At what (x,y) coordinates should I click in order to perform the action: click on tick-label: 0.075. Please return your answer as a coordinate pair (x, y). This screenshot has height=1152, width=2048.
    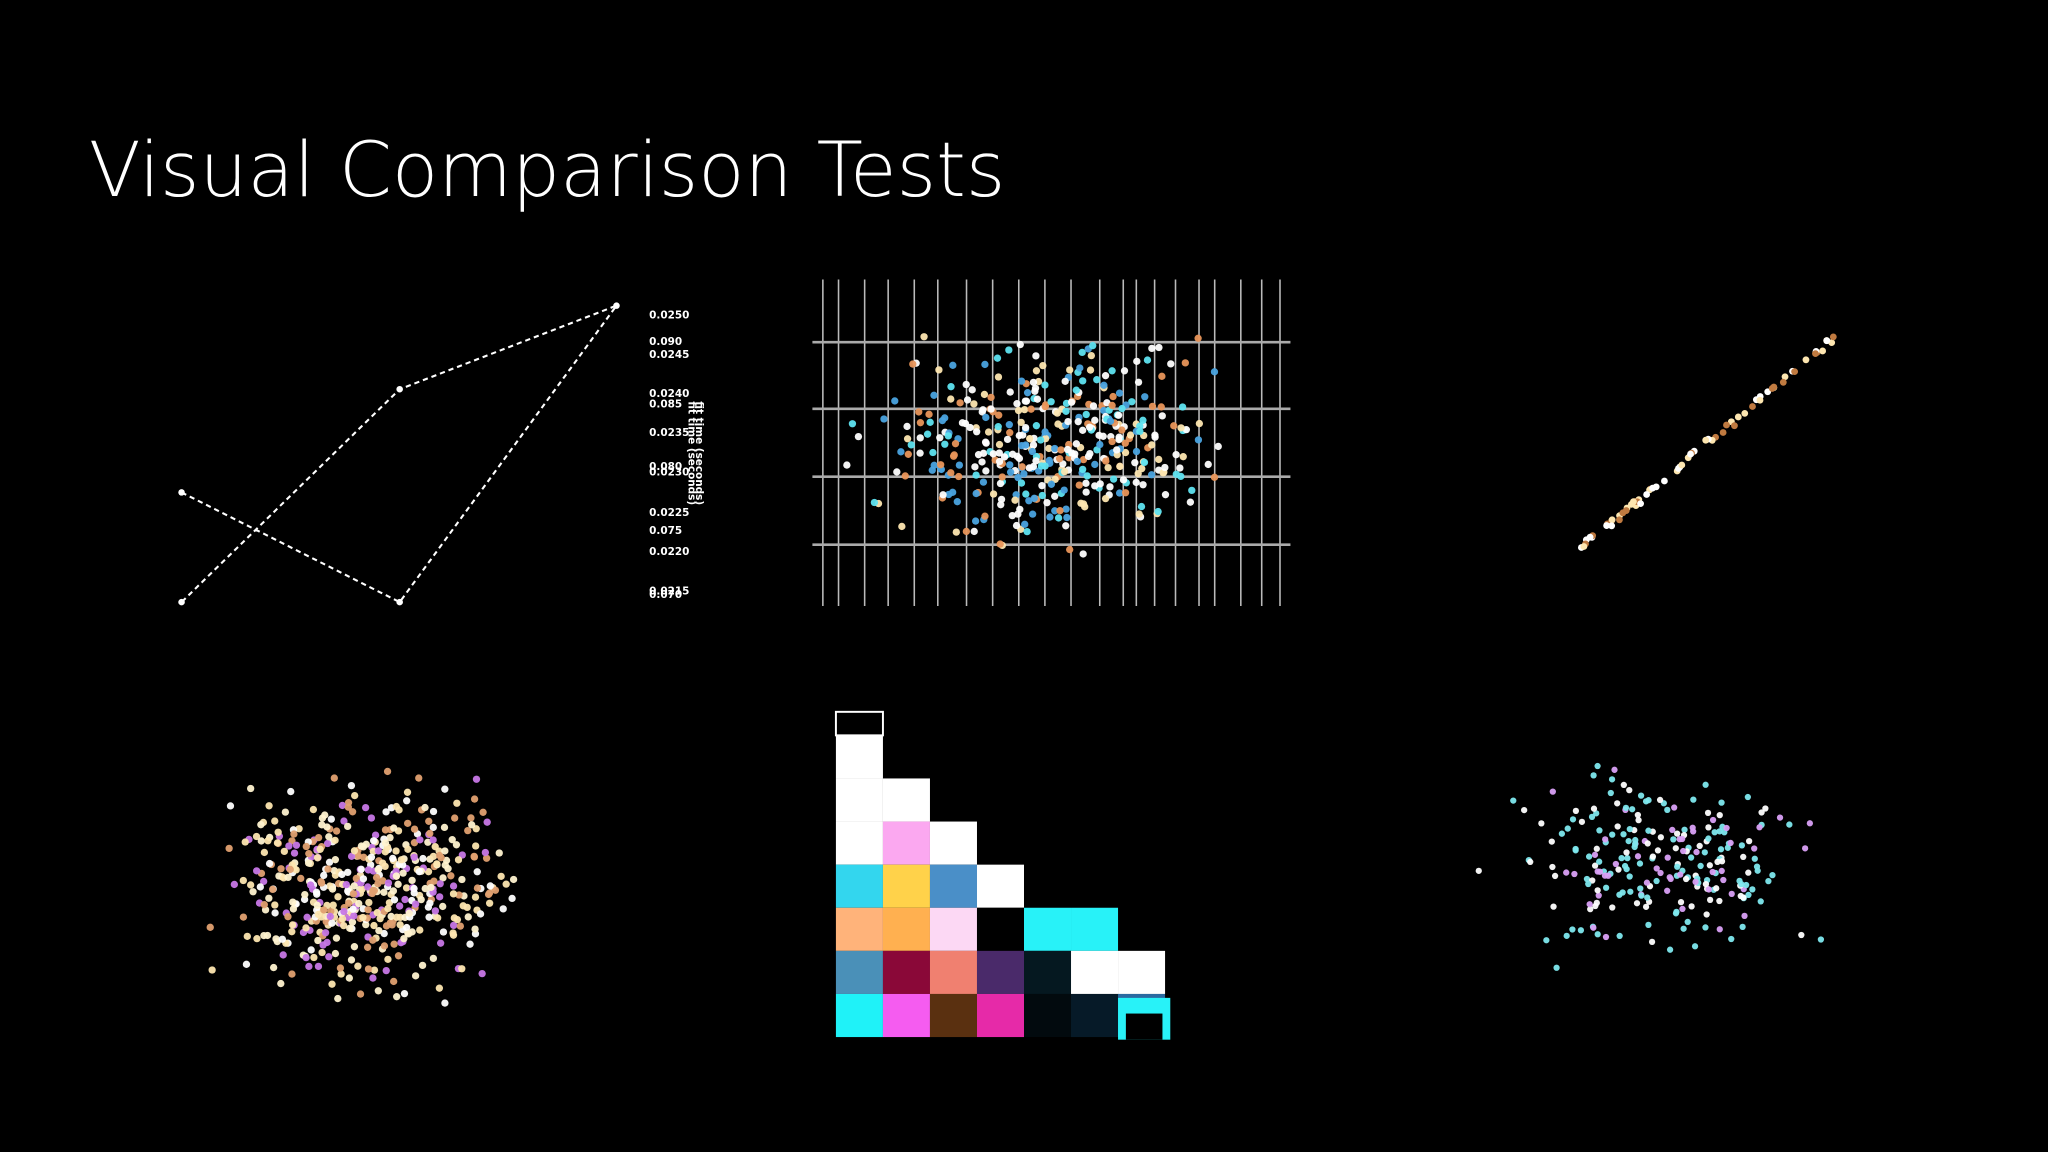
    Looking at the image, I should click on (665, 531).